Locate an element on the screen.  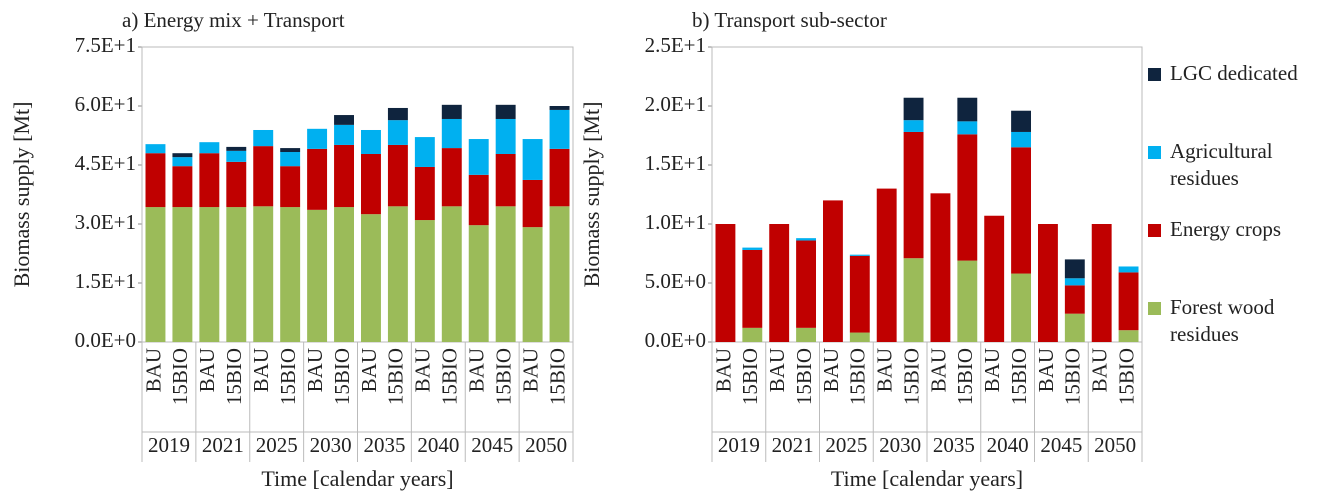
x-group-label: 2045 is located at coordinates (492, 445).